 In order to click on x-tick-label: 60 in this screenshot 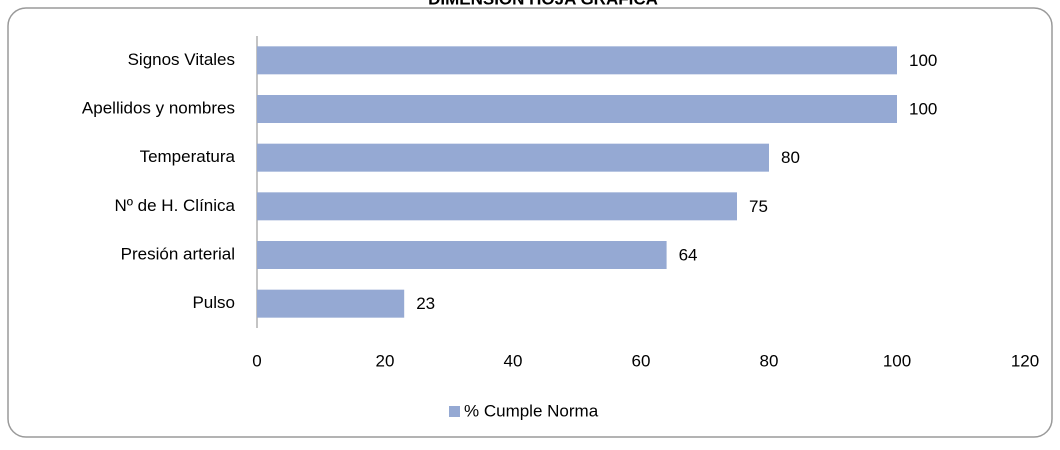, I will do `click(641, 360)`.